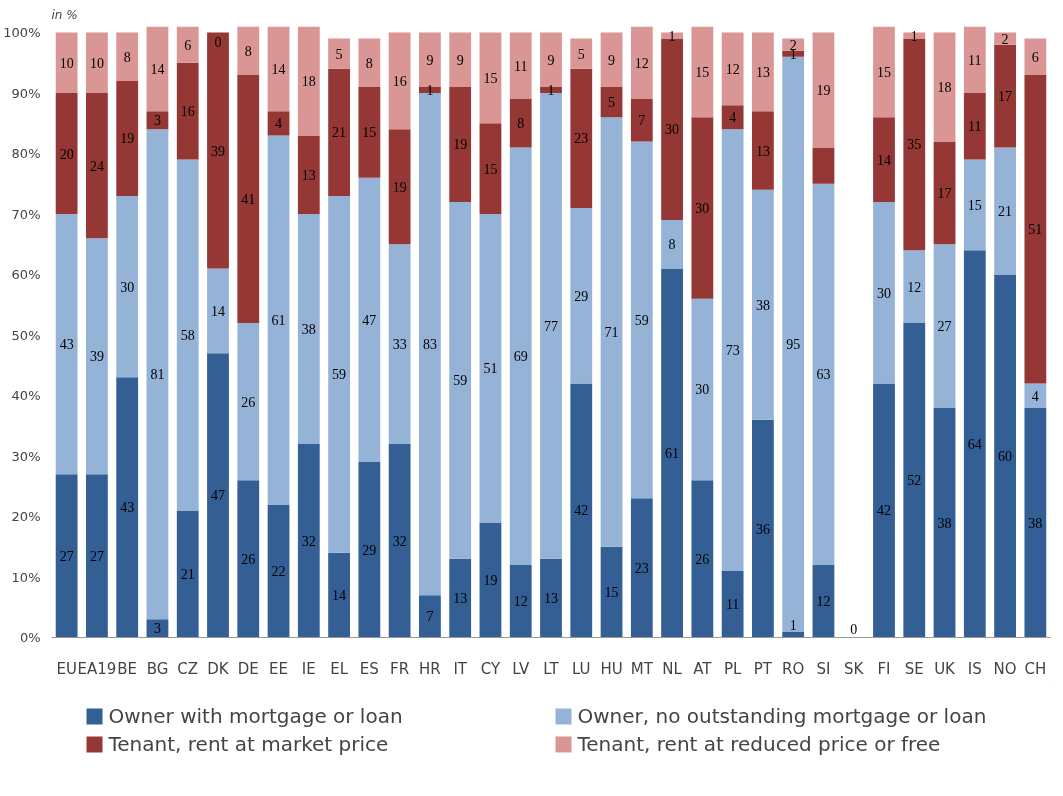  I want to click on data-label: 47, so click(369, 320).